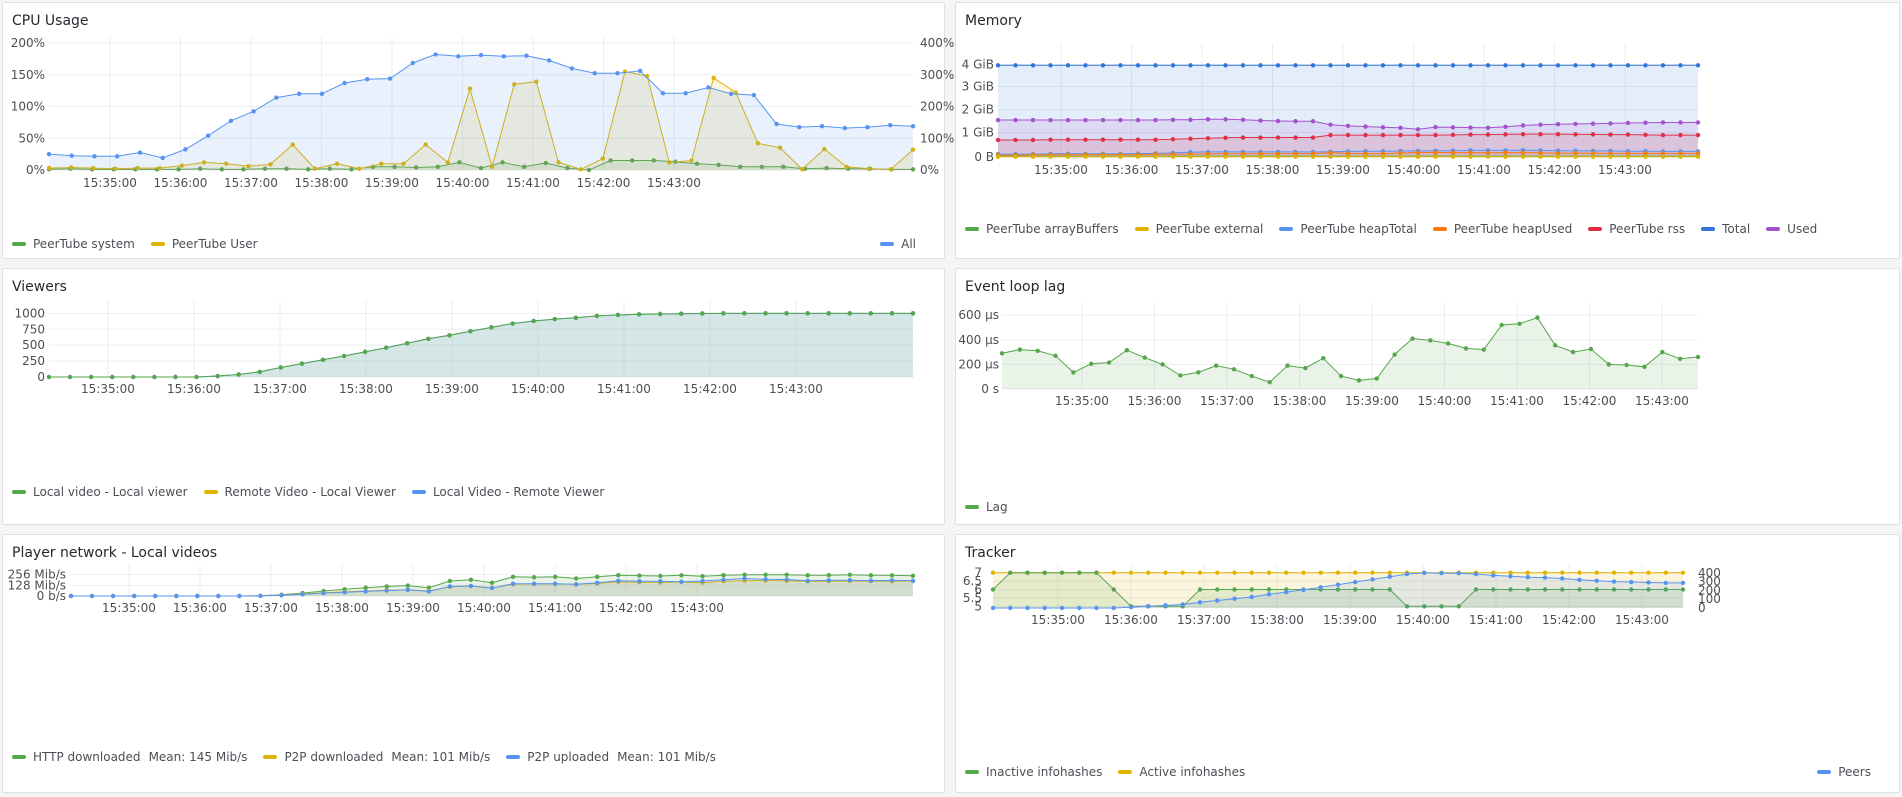  What do you see at coordinates (204, 244) in the screenshot?
I see `legend-item: PeerTube User` at bounding box center [204, 244].